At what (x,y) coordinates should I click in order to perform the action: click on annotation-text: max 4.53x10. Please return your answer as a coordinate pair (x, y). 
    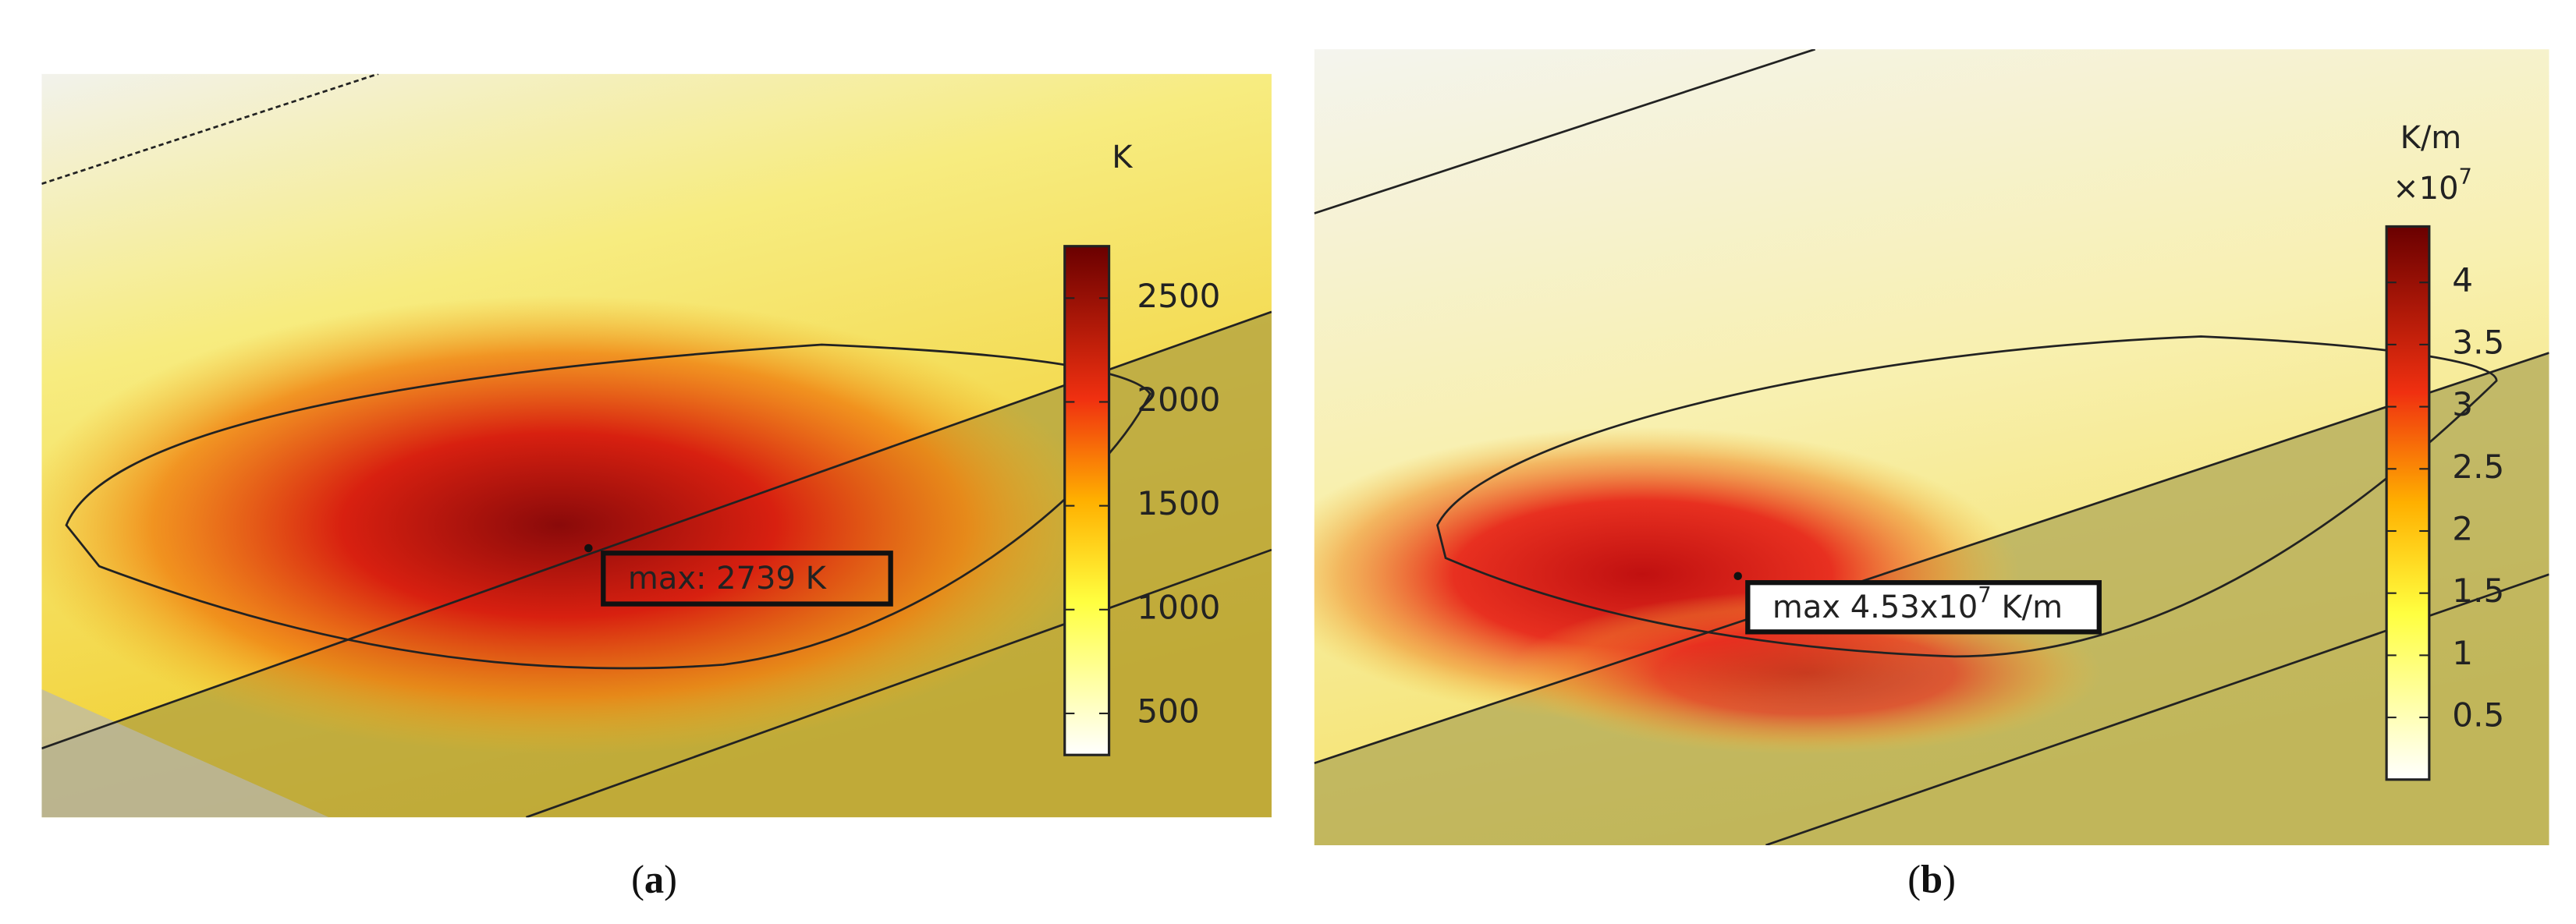
    Looking at the image, I should click on (1875, 607).